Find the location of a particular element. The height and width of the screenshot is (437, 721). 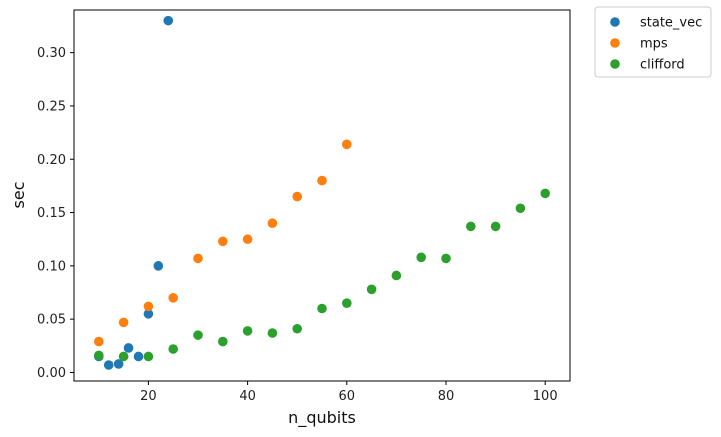

legend-marker-clifford is located at coordinates (615, 64).